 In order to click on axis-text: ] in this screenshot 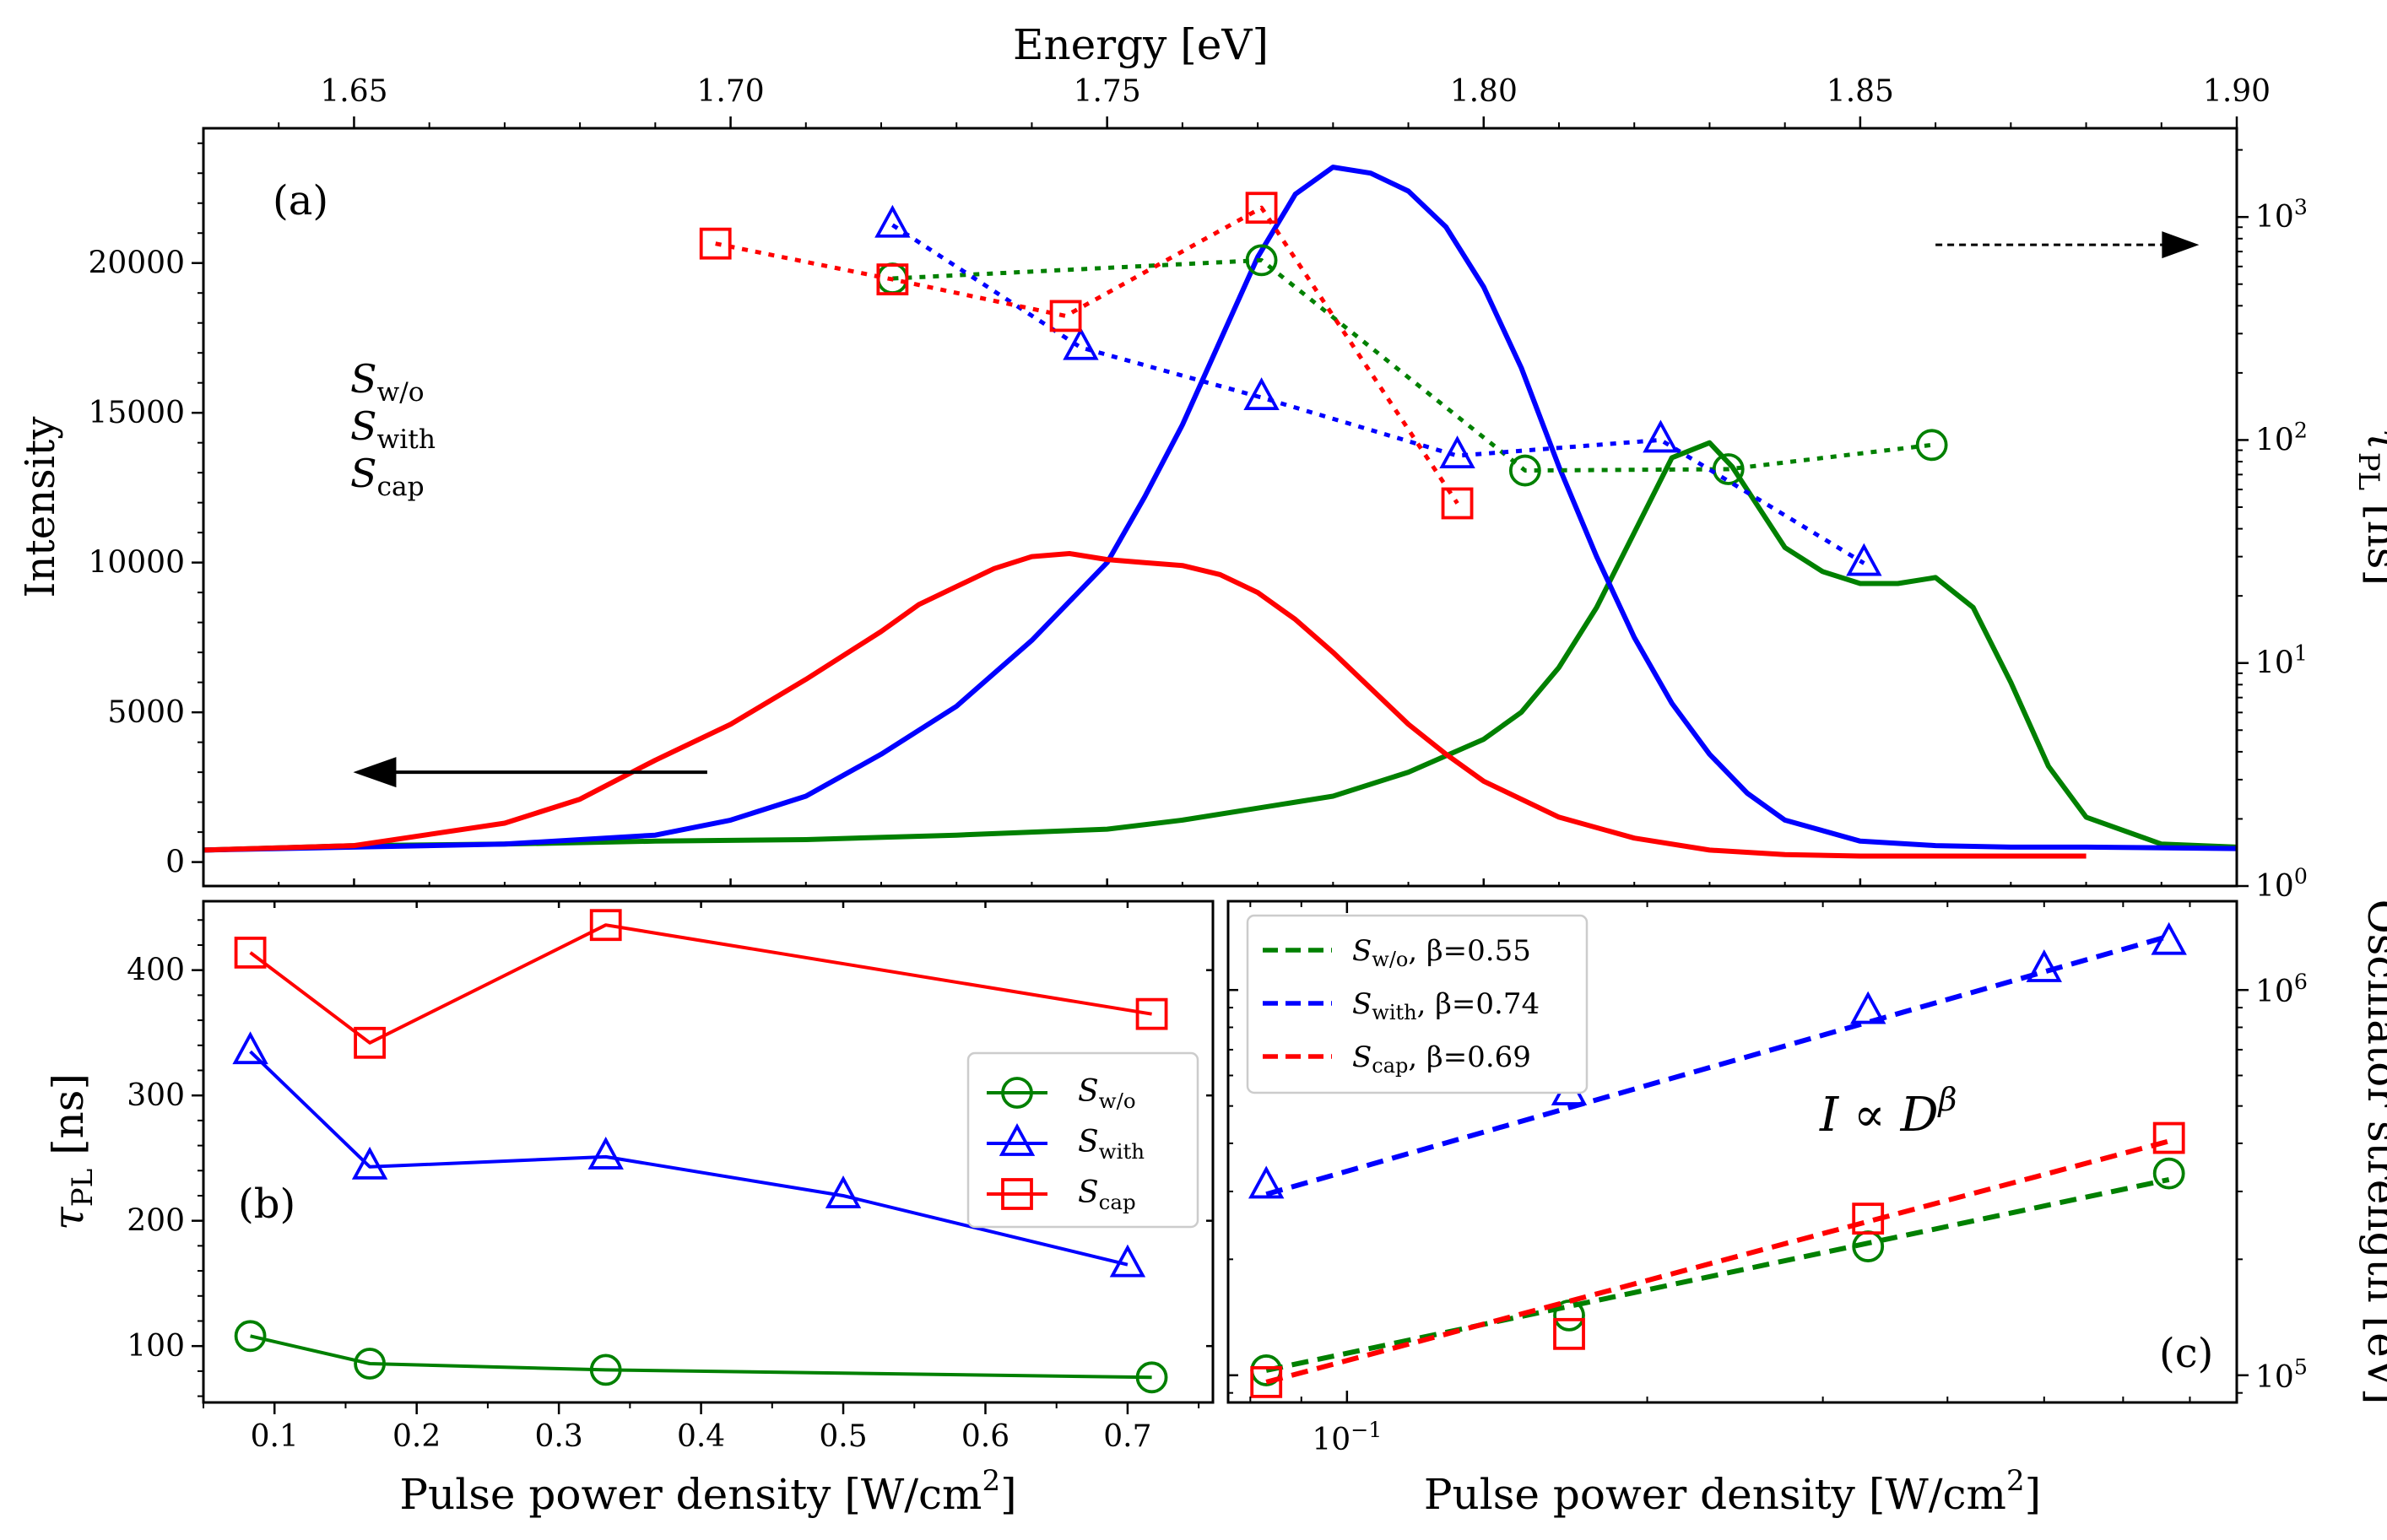, I will do `click(2034, 1494)`.